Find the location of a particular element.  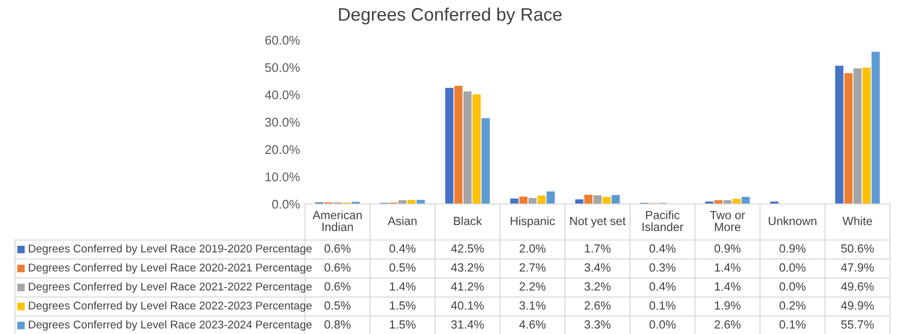

x-tick-label: Hispanic is located at coordinates (532, 222).